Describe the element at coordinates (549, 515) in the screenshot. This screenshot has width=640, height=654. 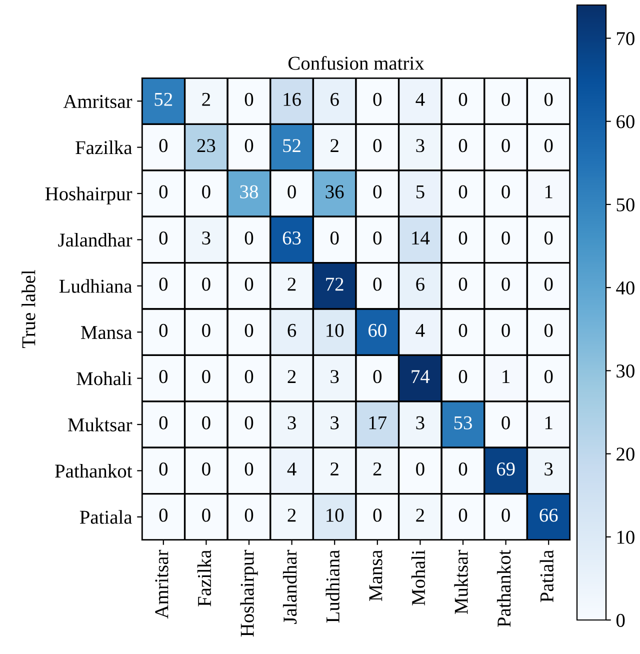
I see `data-label: 66` at that location.